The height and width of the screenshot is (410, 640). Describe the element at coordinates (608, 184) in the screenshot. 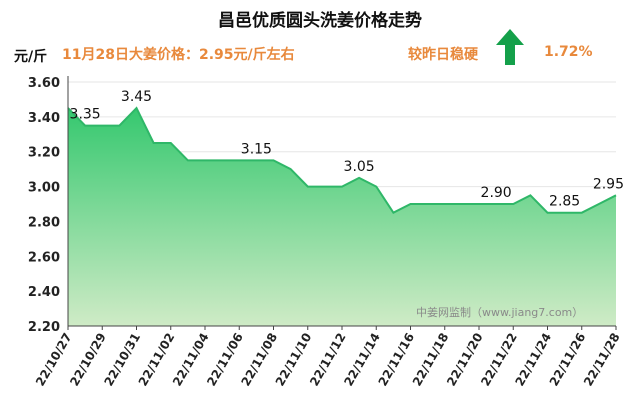

I see `data-label: 2.95` at that location.